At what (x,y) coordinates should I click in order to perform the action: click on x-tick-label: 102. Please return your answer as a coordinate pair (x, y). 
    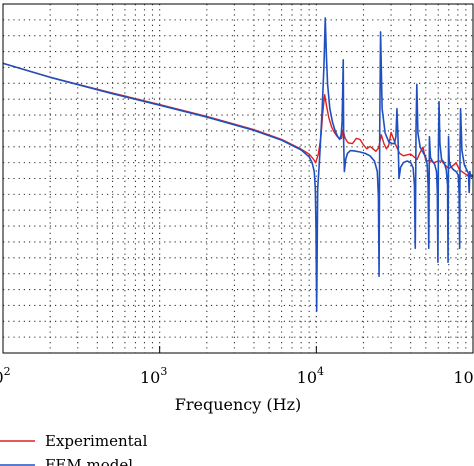
    Looking at the image, I should click on (5, 376).